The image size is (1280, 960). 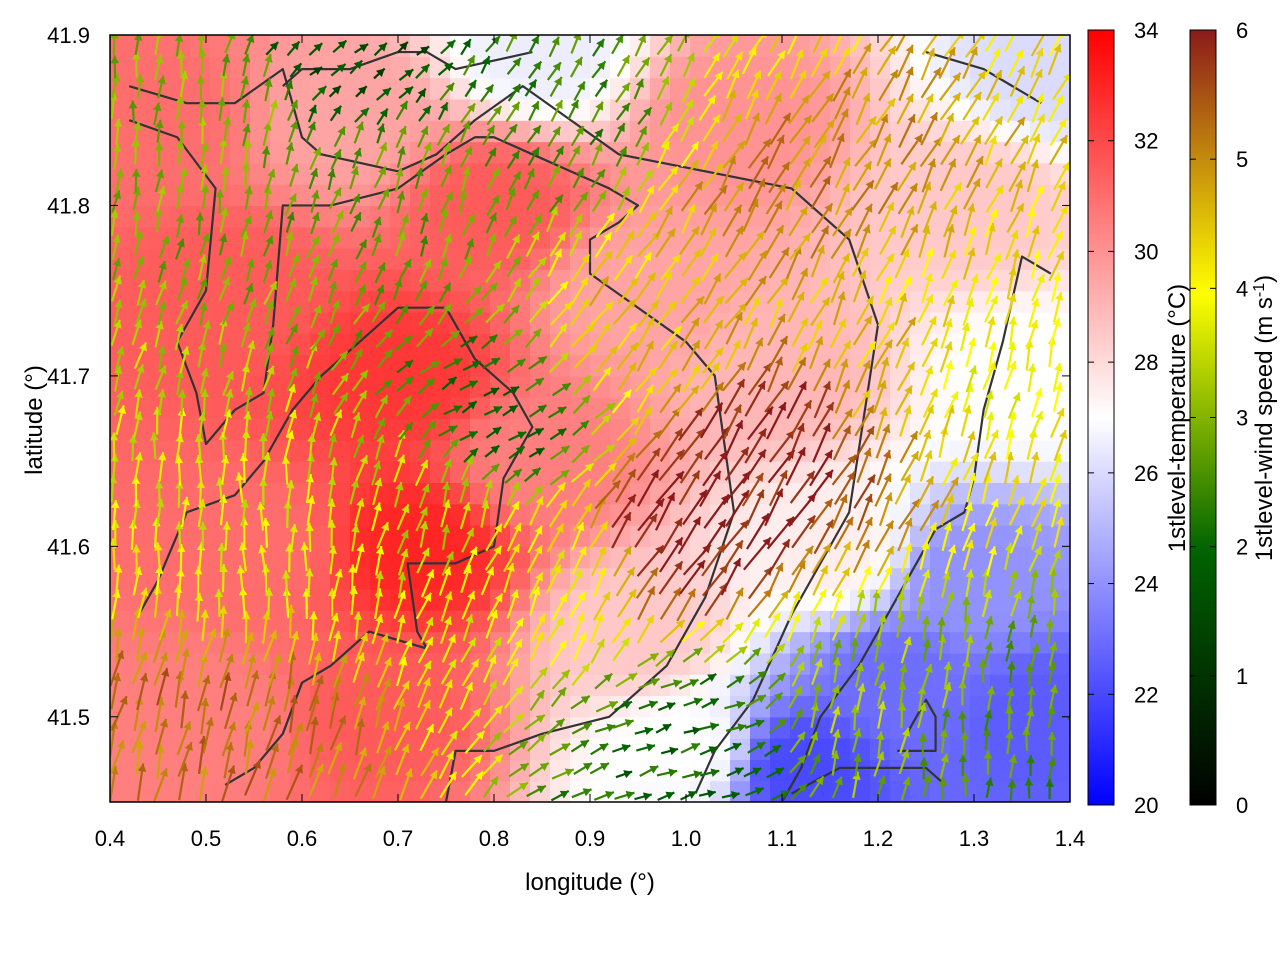 What do you see at coordinates (68, 546) in the screenshot?
I see `y-tick-label: 41.6` at bounding box center [68, 546].